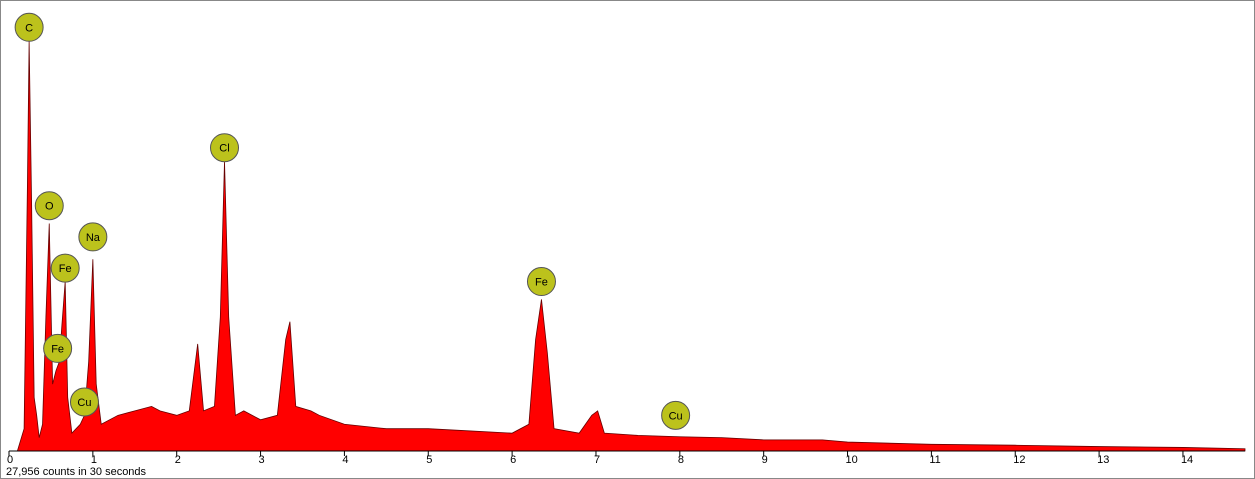 The image size is (1255, 479). Describe the element at coordinates (597, 460) in the screenshot. I see `x-tick-label: 7` at that location.